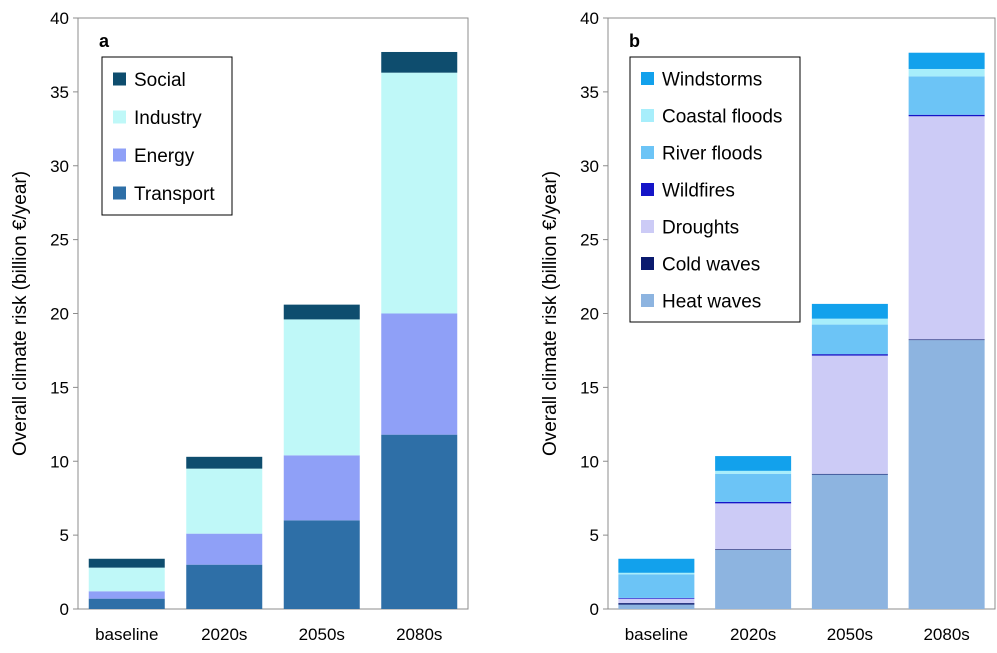 This screenshot has height=653, width=997. I want to click on legend-label: Transport, so click(174, 194).